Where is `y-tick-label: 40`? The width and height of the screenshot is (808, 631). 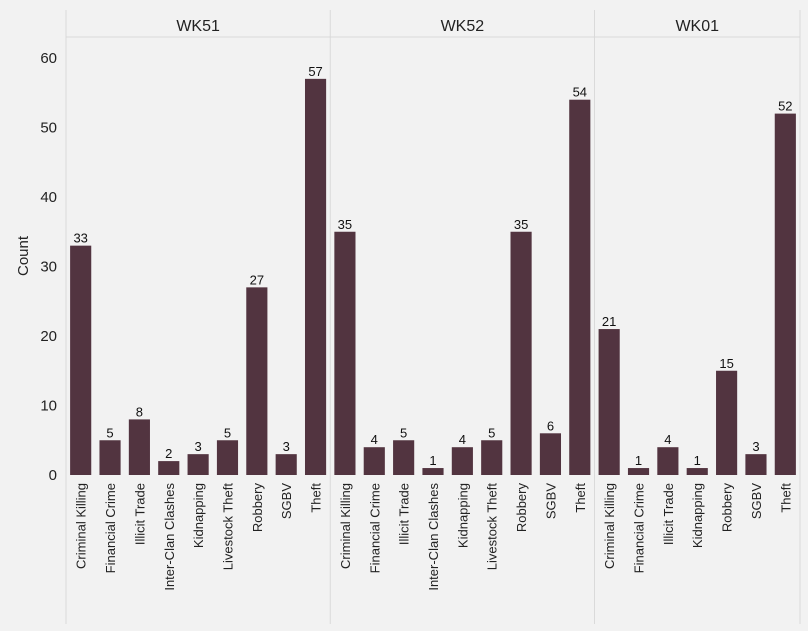
y-tick-label: 40 is located at coordinates (48, 197).